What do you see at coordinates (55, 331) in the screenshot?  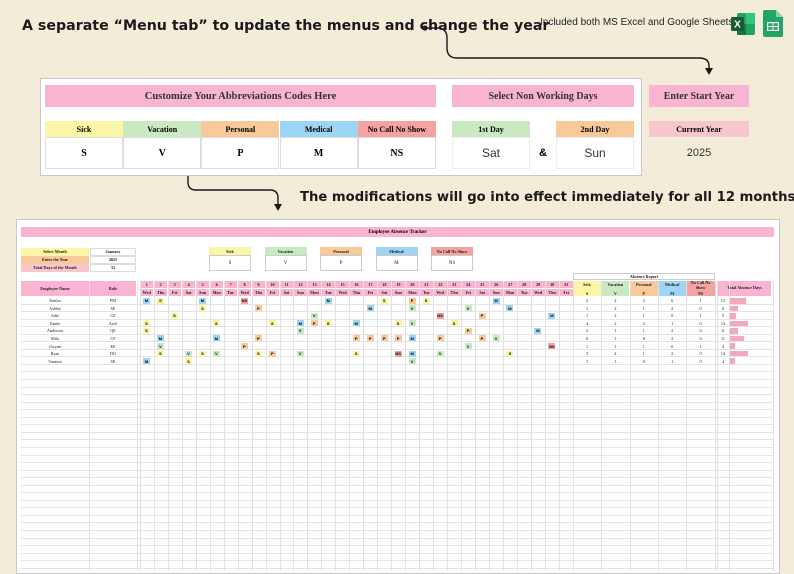 I see `employee-name: Anderson` at bounding box center [55, 331].